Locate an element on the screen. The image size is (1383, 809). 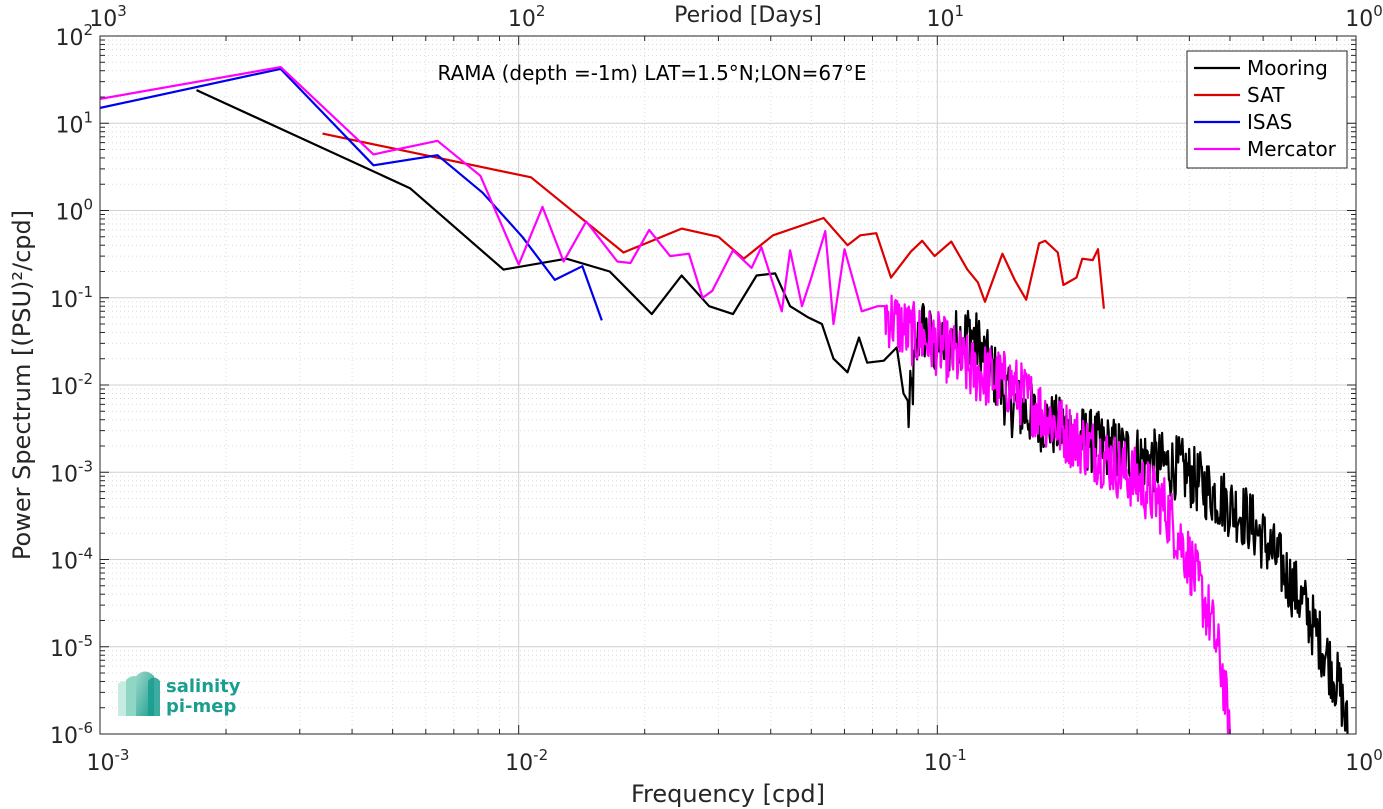
top-tick-label: 10¹ is located at coordinates (946, 17).